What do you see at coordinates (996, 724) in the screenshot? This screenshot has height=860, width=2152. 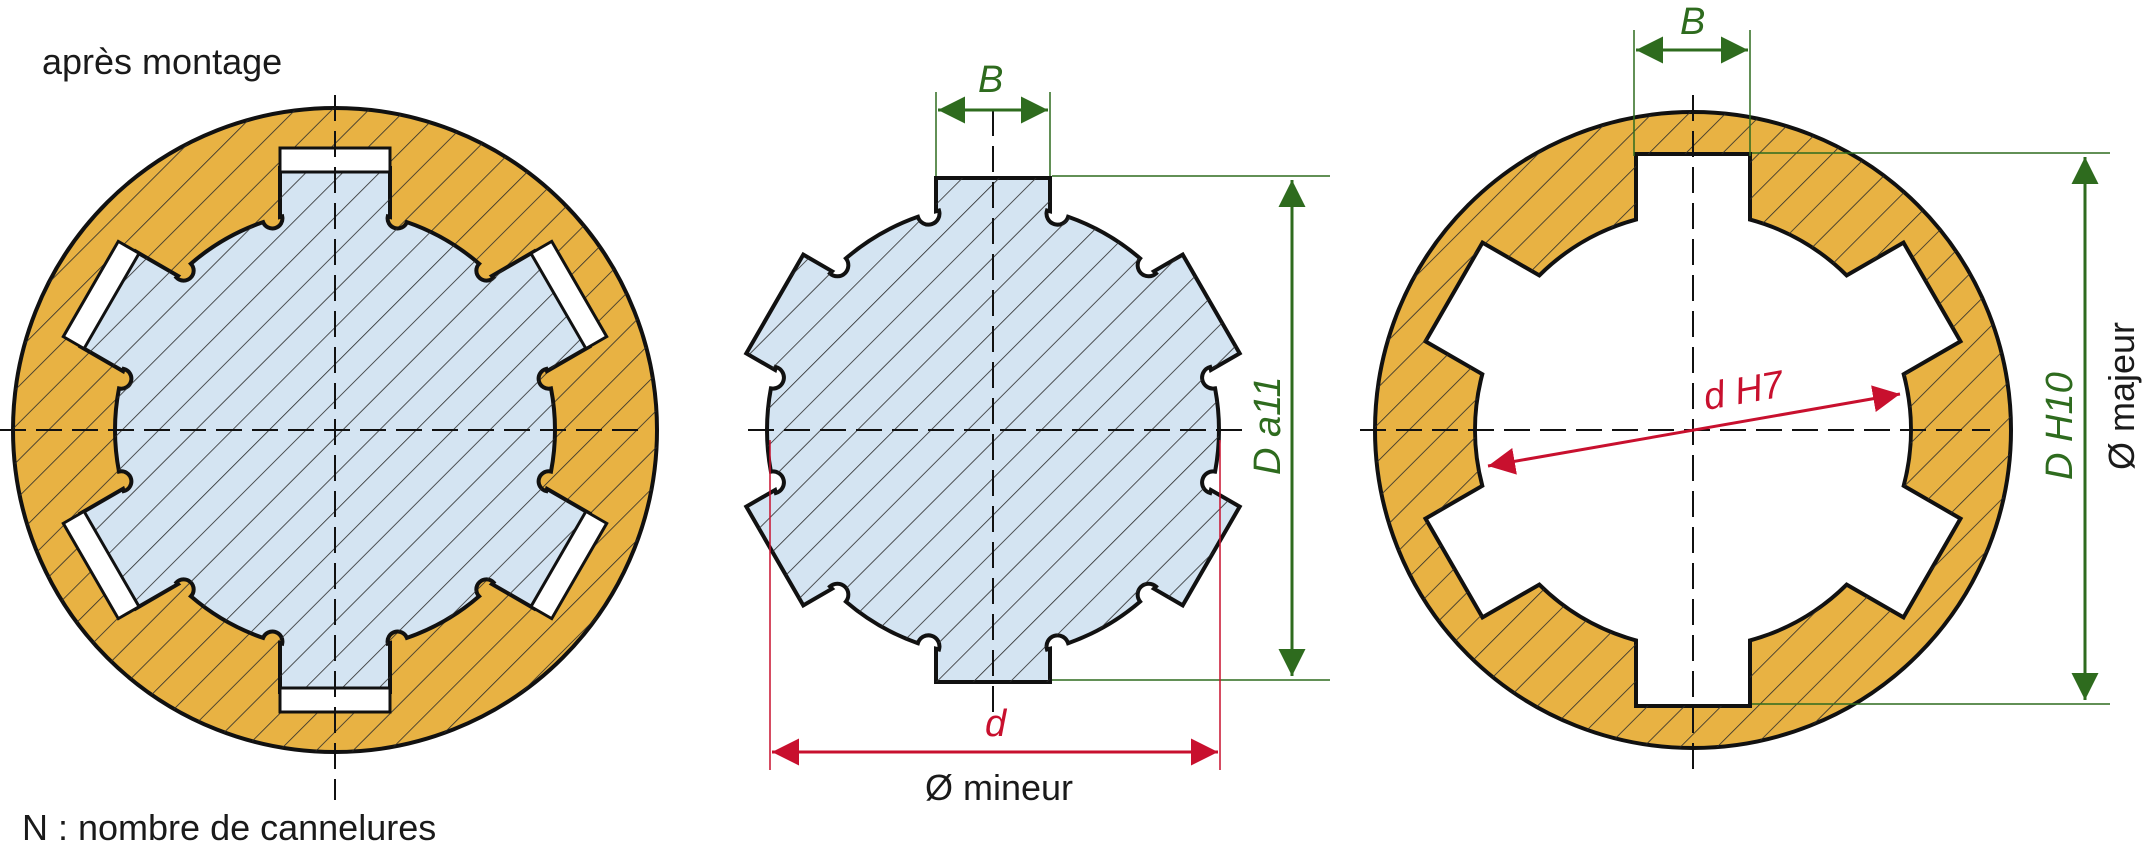 I see `shaft-minor-label: d` at bounding box center [996, 724].